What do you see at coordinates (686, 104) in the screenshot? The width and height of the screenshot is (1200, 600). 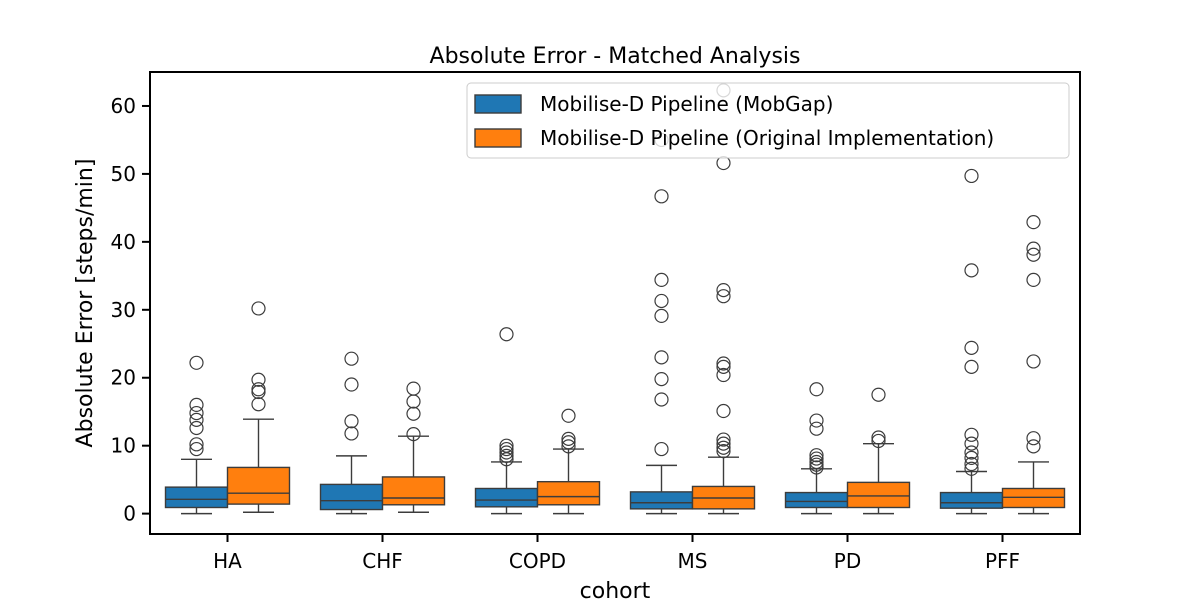 I see `legend-label: Mobilise-D Pipeline (MobGap)` at bounding box center [686, 104].